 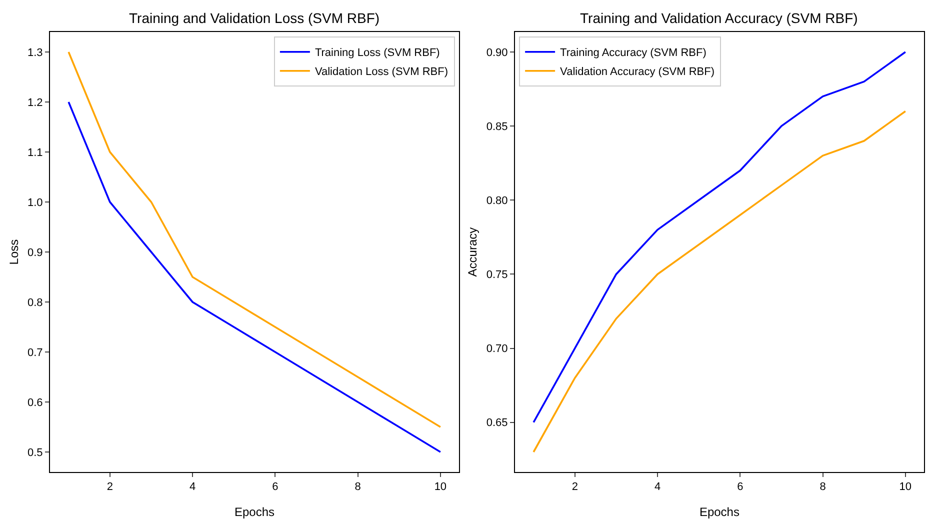 I want to click on legend-label: Training Accuracy (SVM RBF), so click(x=633, y=53).